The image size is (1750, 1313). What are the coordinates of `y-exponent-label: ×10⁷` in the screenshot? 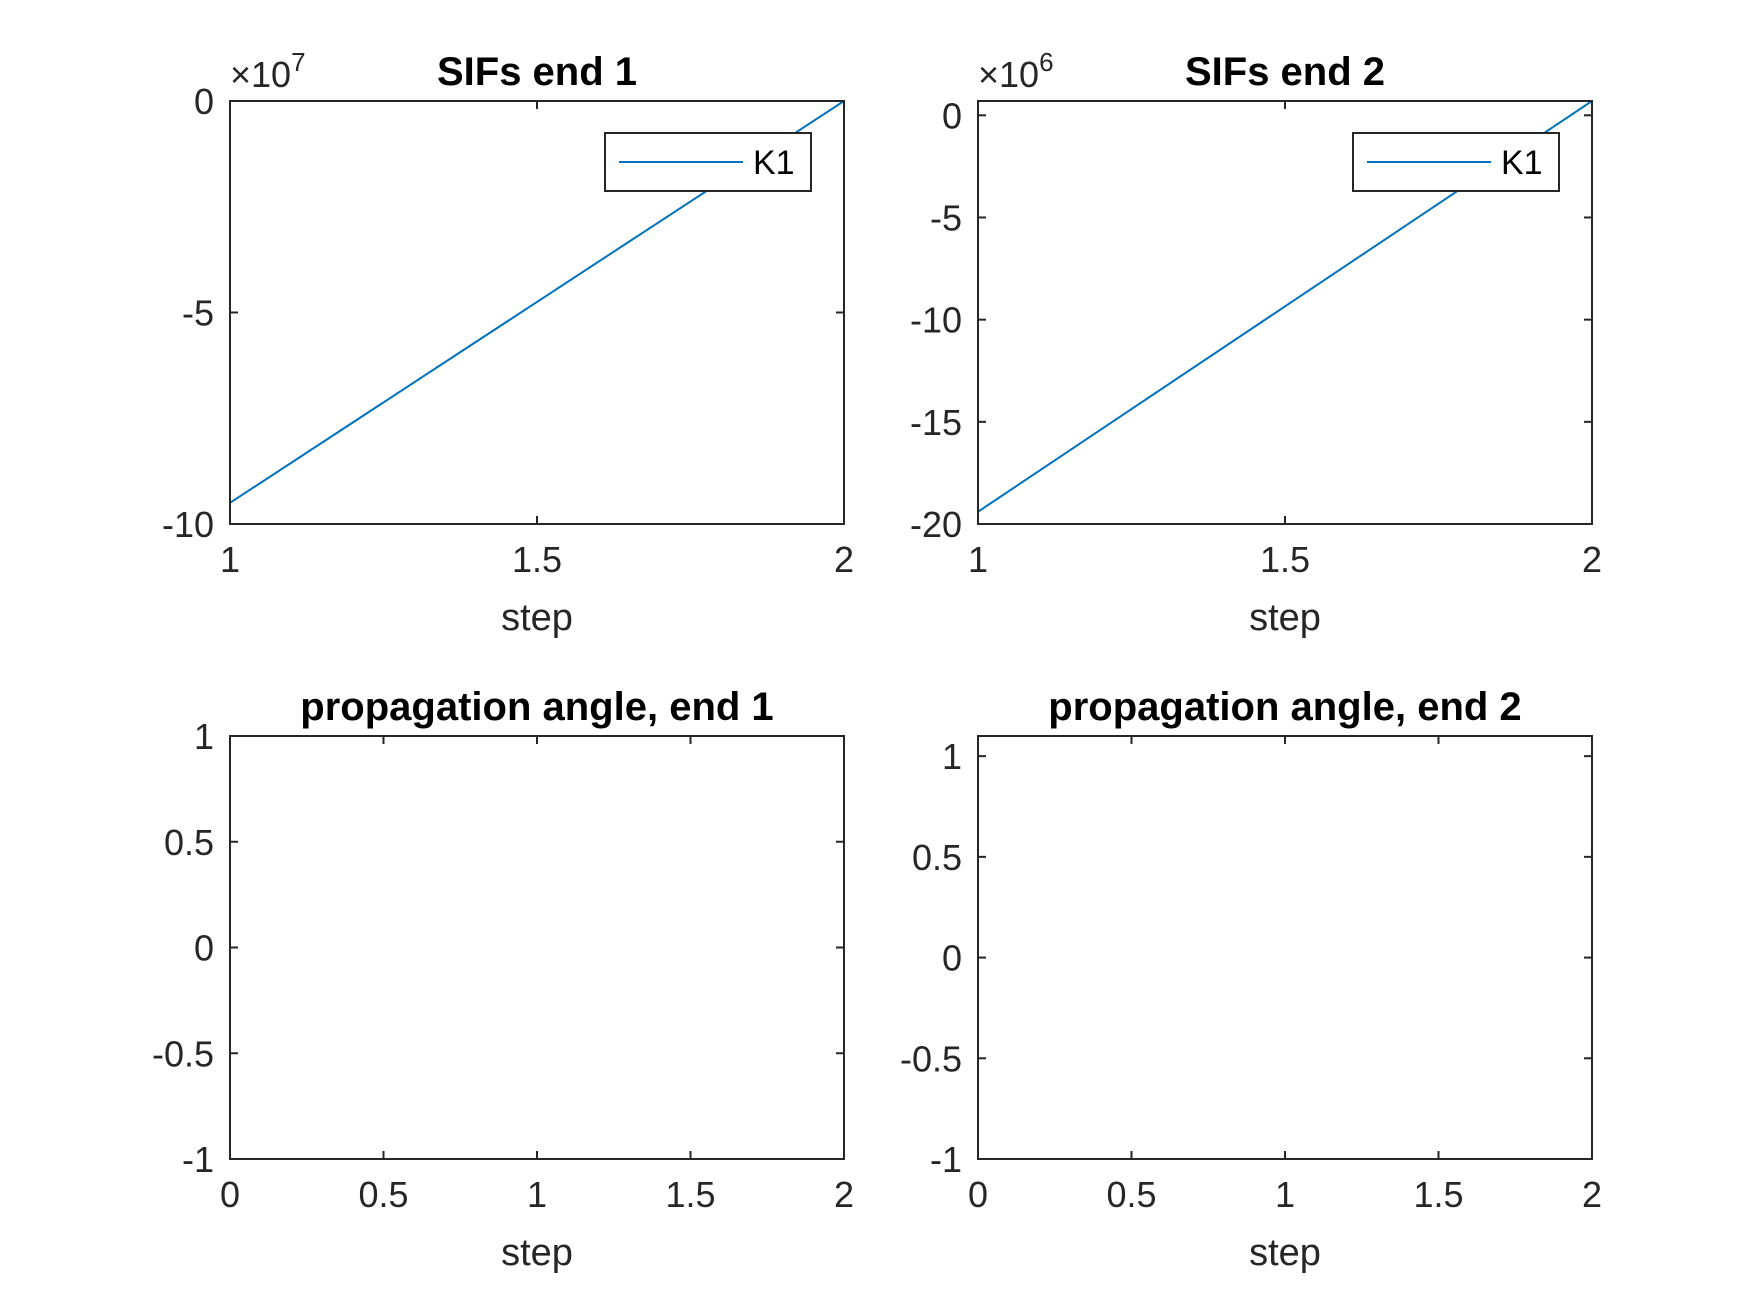 It's located at (268, 71).